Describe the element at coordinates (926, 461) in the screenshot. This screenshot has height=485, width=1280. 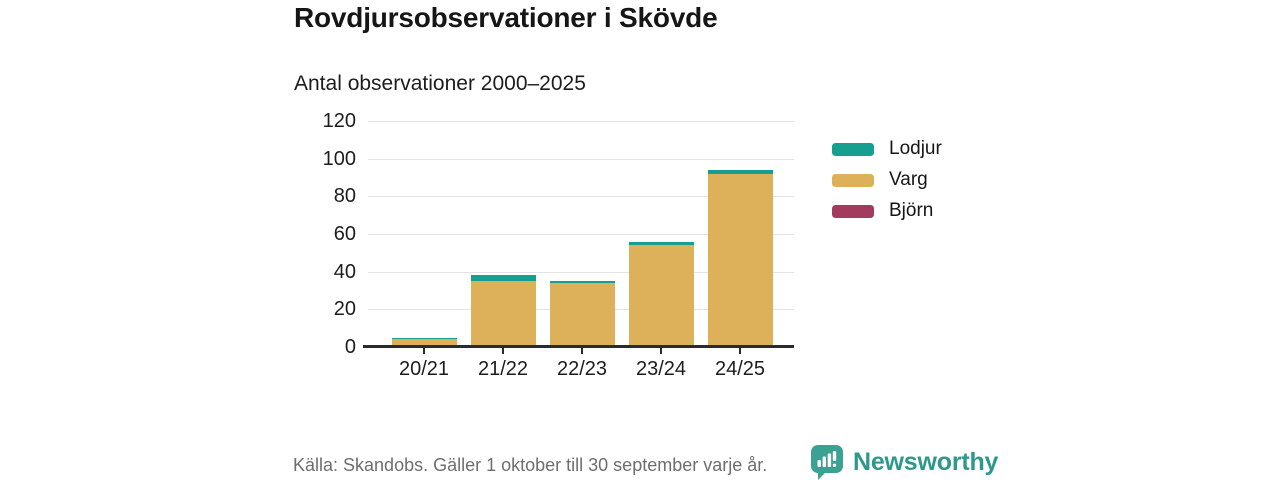
I see `brand-wordmark: Newsworthy` at that location.